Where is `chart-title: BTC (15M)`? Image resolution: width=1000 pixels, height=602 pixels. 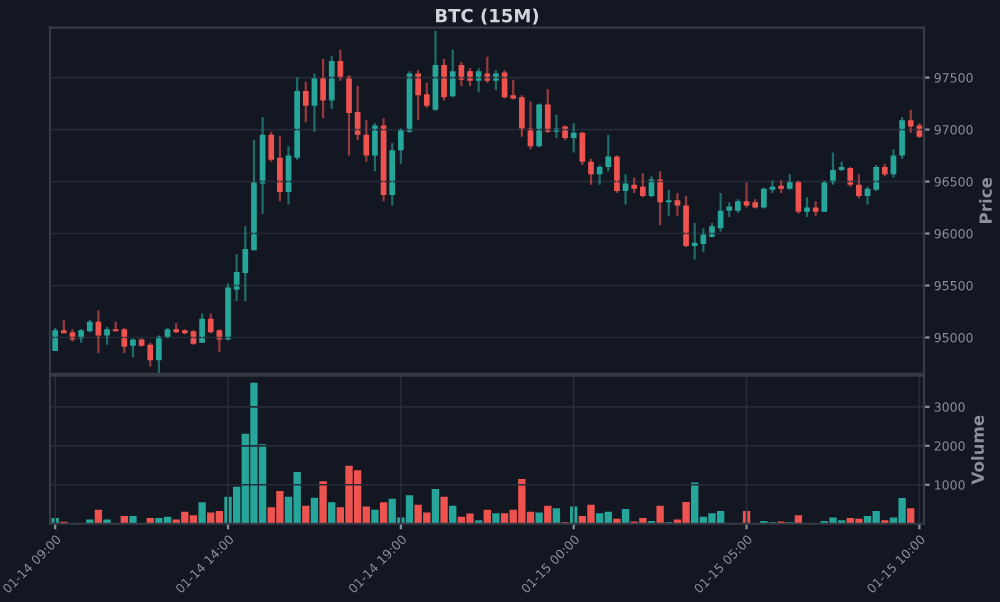
chart-title: BTC (15M) is located at coordinates (487, 16).